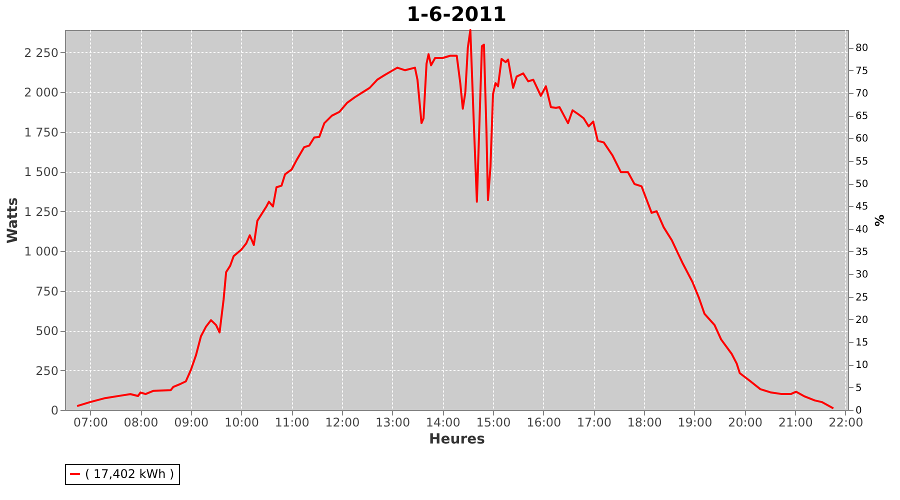 The width and height of the screenshot is (900, 500). What do you see at coordinates (846, 423) in the screenshot?
I see `x-tick-label: 22:00` at bounding box center [846, 423].